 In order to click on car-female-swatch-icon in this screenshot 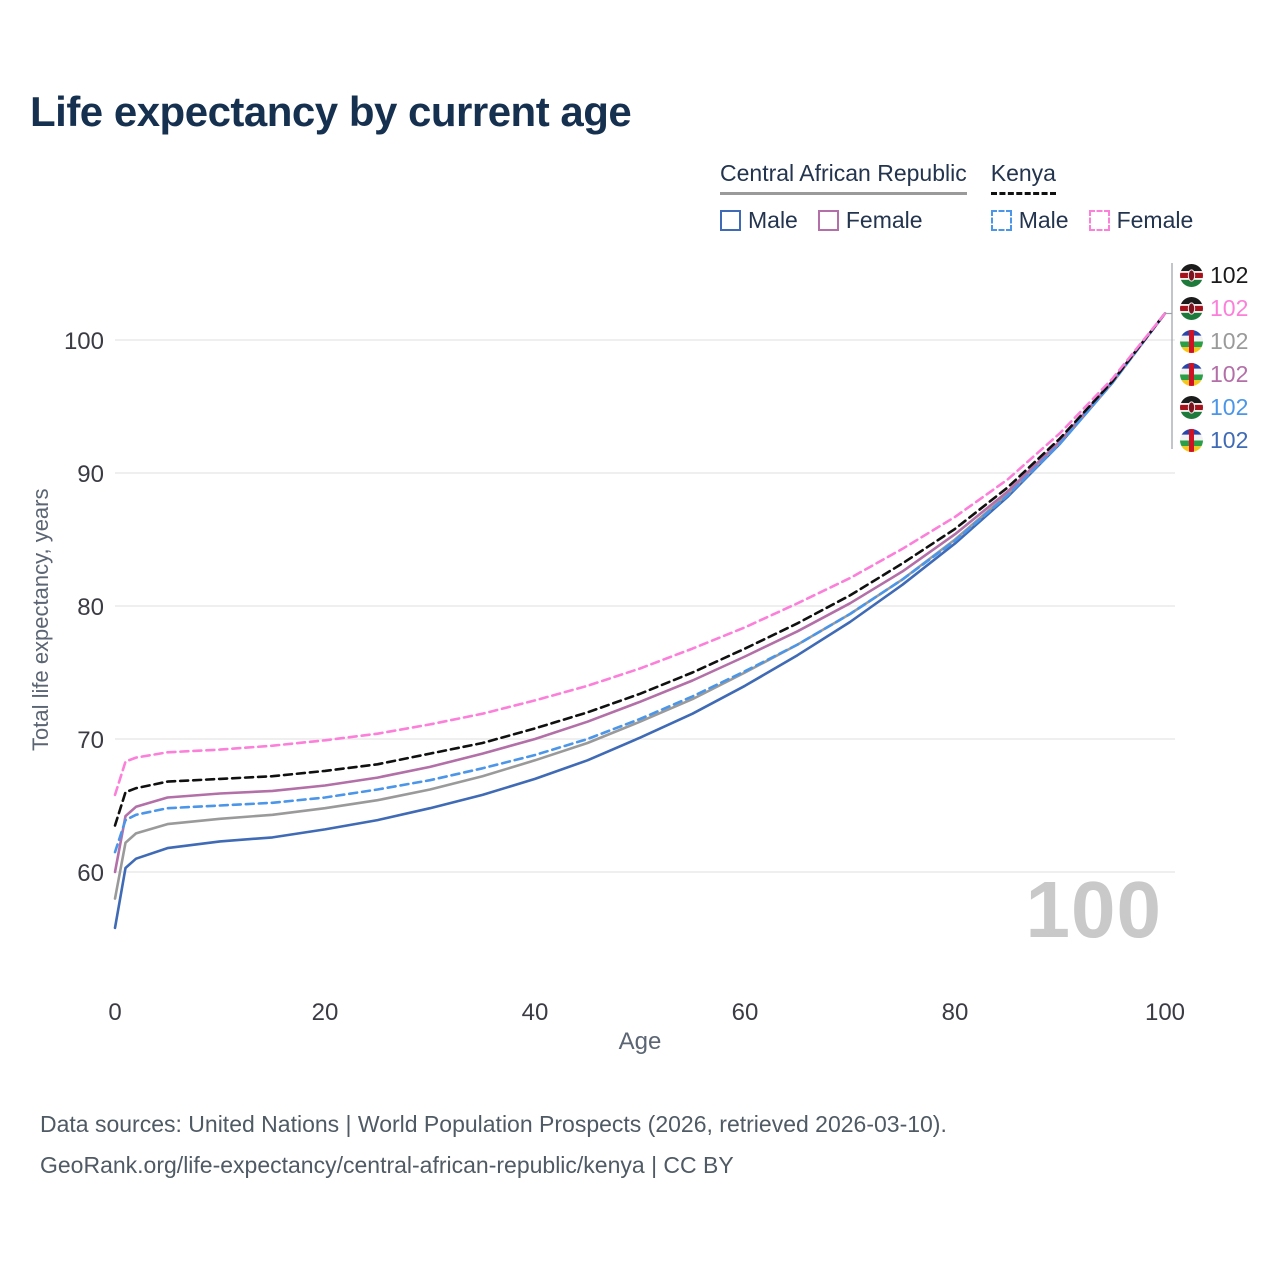, I will do `click(828, 220)`.